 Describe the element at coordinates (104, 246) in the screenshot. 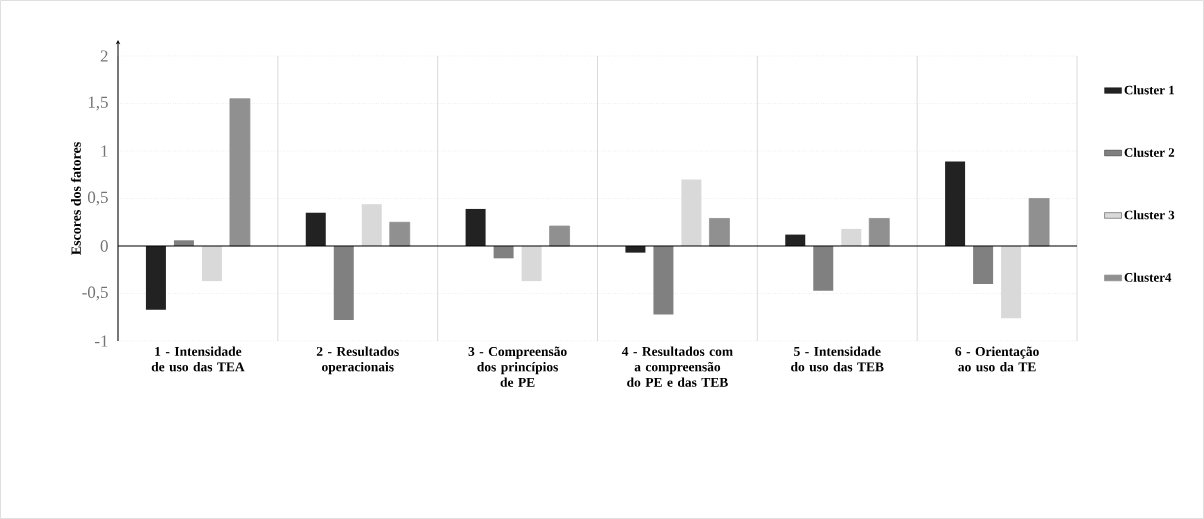

I see `y-tick-label: 0` at that location.